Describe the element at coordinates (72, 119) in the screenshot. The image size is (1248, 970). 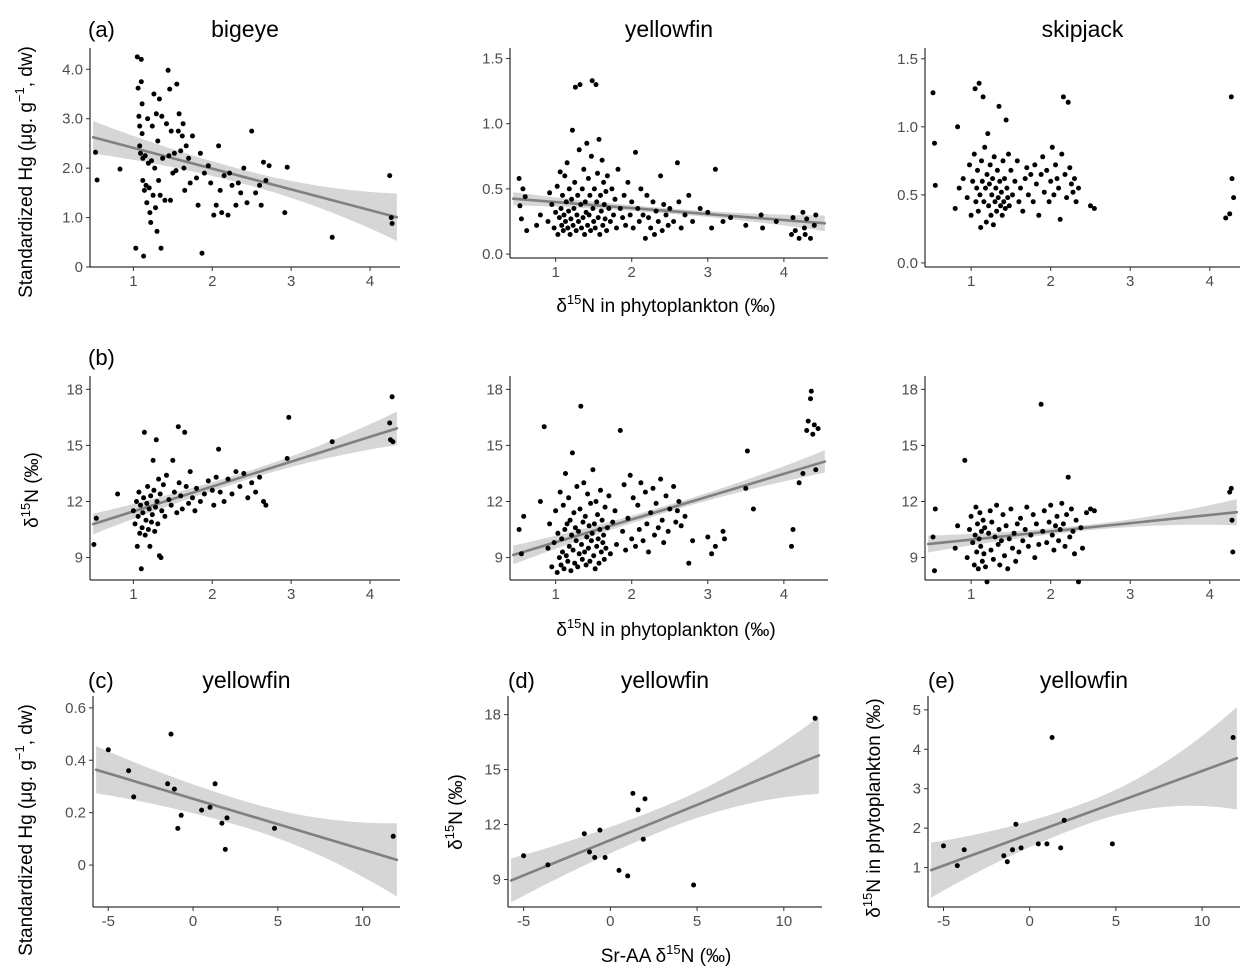
I see `y-tick-label-a-bigeye-3: 3.0` at that location.